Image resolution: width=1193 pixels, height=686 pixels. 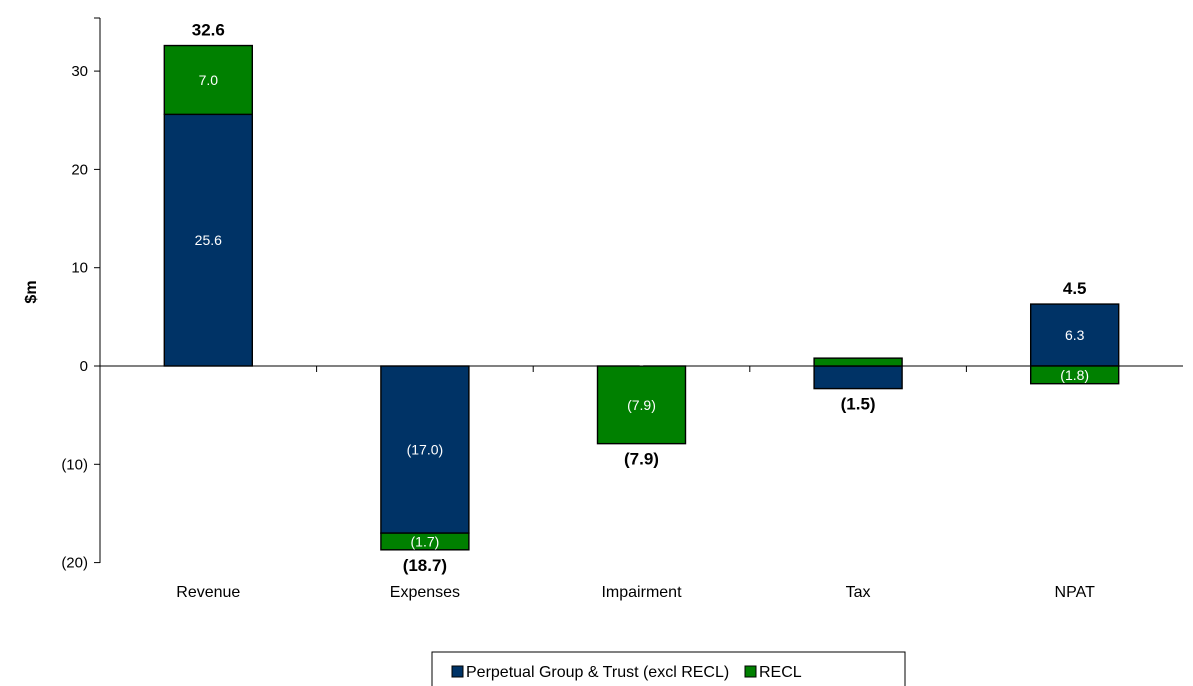 I want to click on legend-entry: RECL, so click(x=780, y=672).